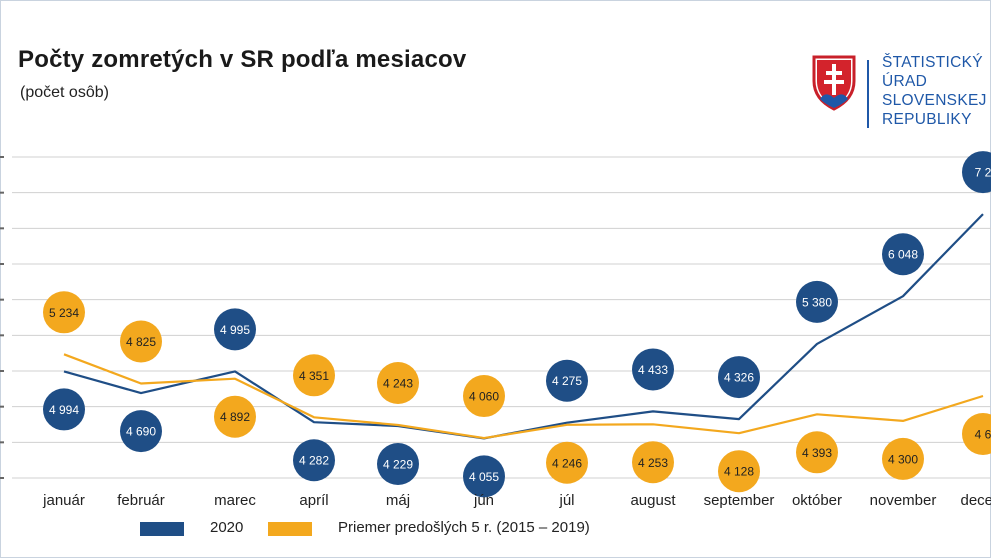  What do you see at coordinates (483, 500) in the screenshot?
I see `x-tick-label: jún` at bounding box center [483, 500].